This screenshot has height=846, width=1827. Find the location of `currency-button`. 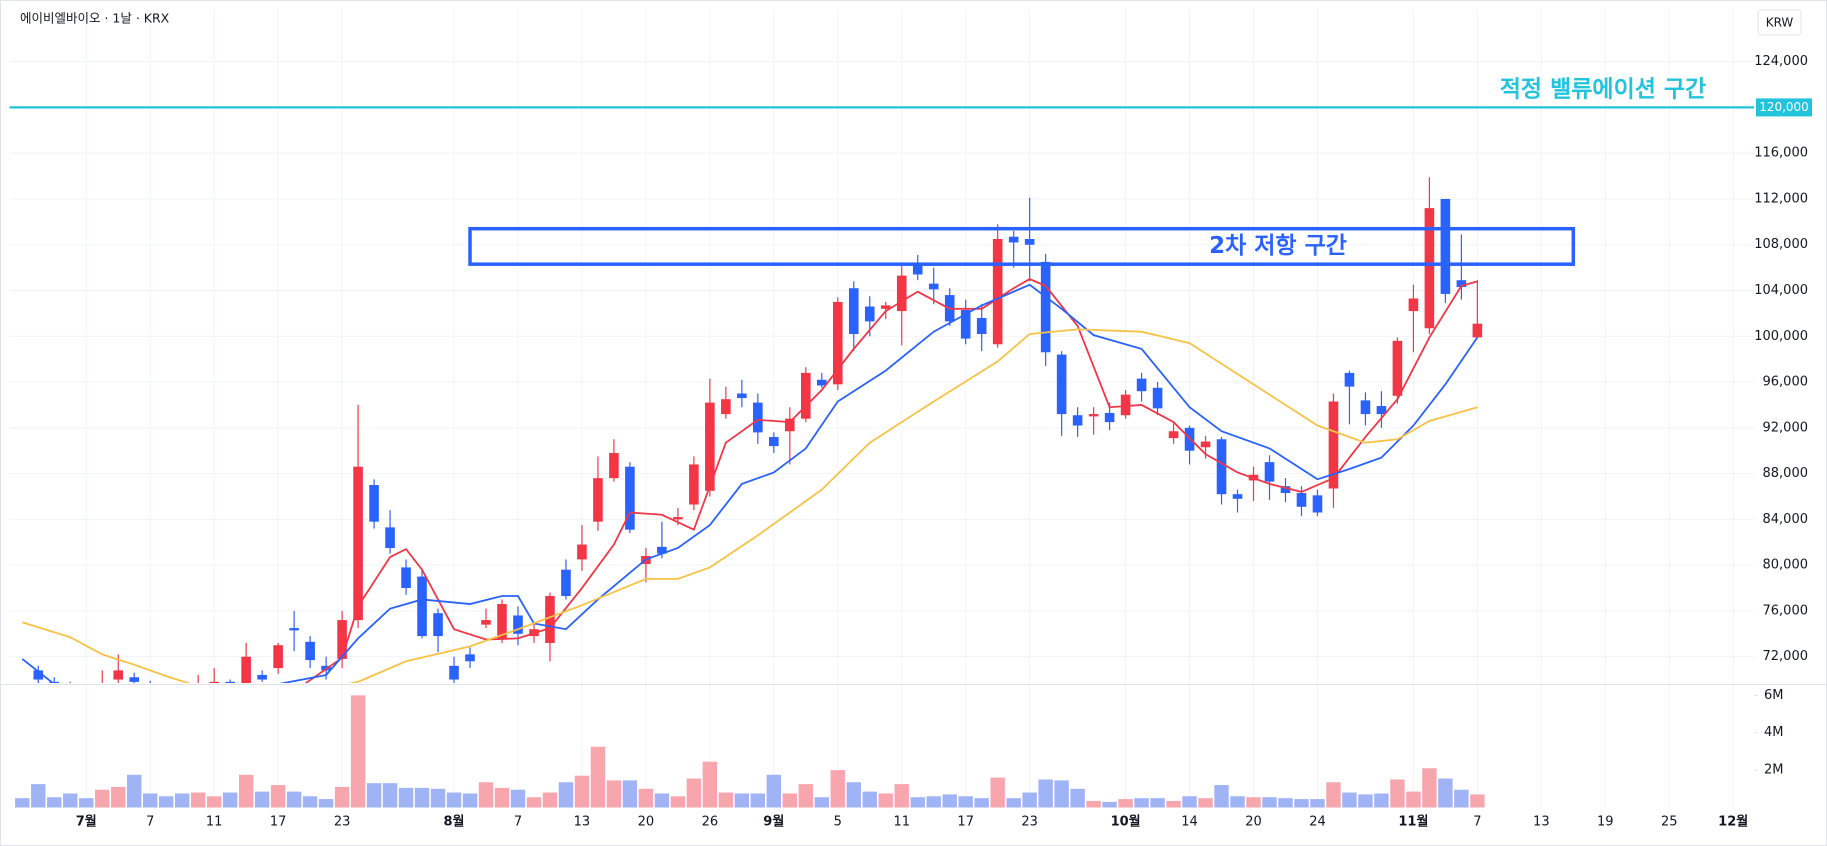

currency-button is located at coordinates (1779, 22).